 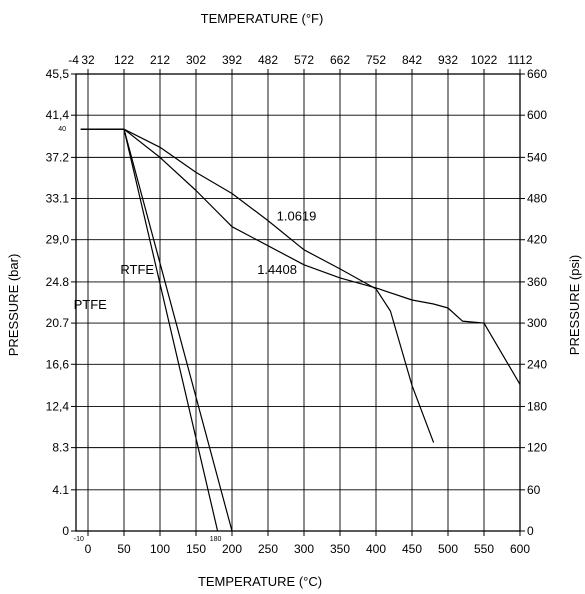 I want to click on x-tick-label-top: 752, so click(x=376, y=60).